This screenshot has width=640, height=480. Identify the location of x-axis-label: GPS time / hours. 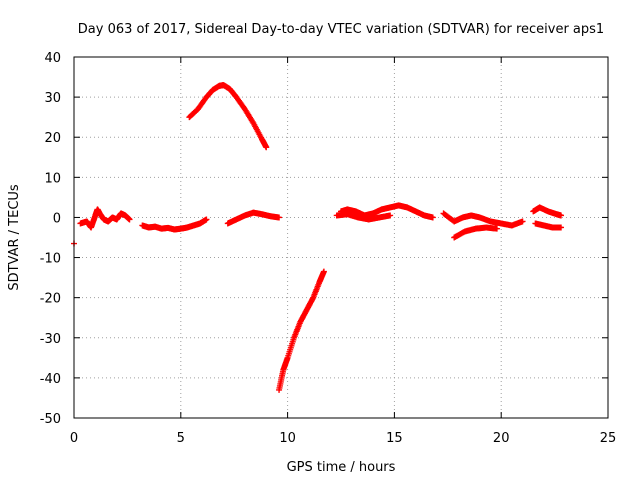
(341, 467).